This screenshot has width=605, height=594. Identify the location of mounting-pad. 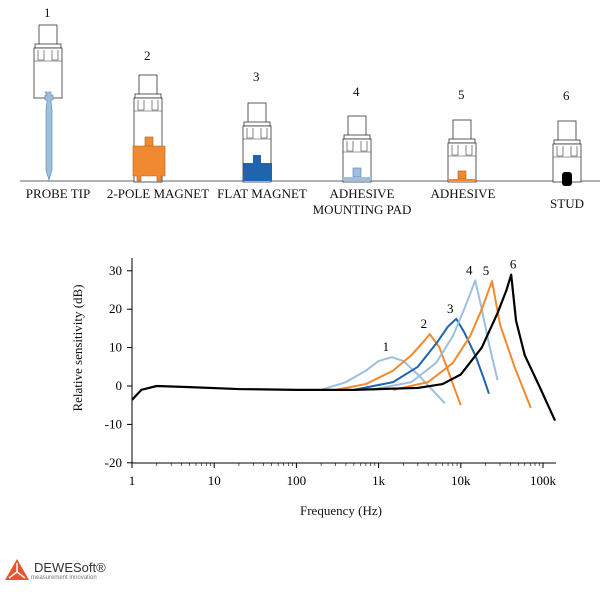
(357, 179).